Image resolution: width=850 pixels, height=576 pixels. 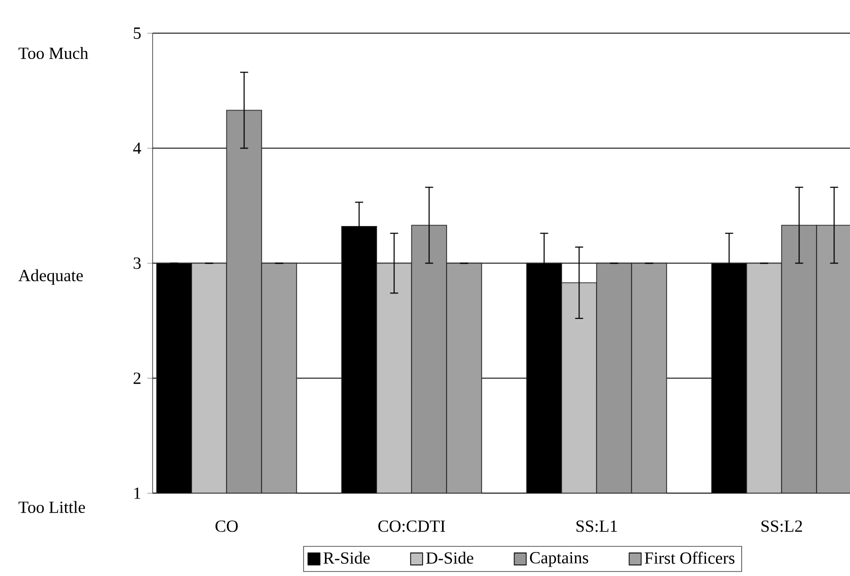 What do you see at coordinates (689, 558) in the screenshot?
I see `legend-label: First Officers` at bounding box center [689, 558].